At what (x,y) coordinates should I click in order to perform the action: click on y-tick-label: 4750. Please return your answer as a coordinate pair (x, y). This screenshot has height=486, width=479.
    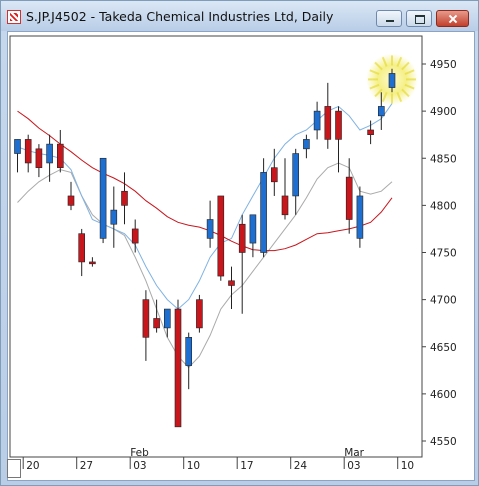
    Looking at the image, I should click on (443, 254).